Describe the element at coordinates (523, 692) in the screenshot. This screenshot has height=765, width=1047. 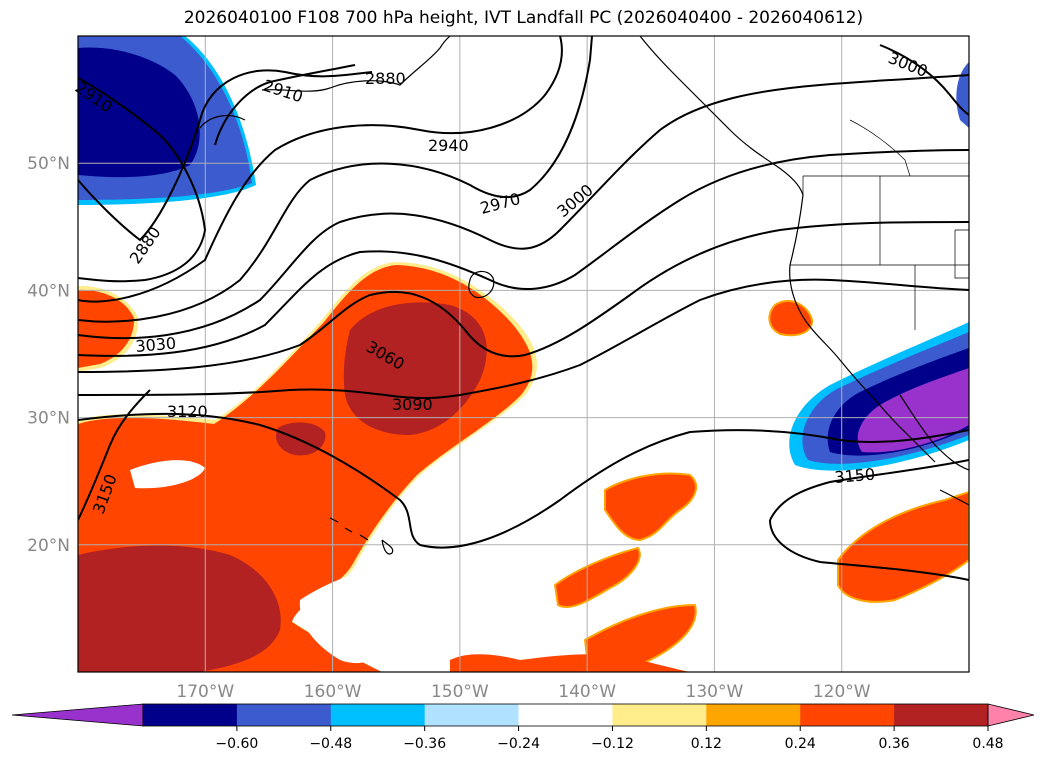
I see `longitude-labels: 170°W 160°W 150°W 140°W 130°W 120°W` at that location.